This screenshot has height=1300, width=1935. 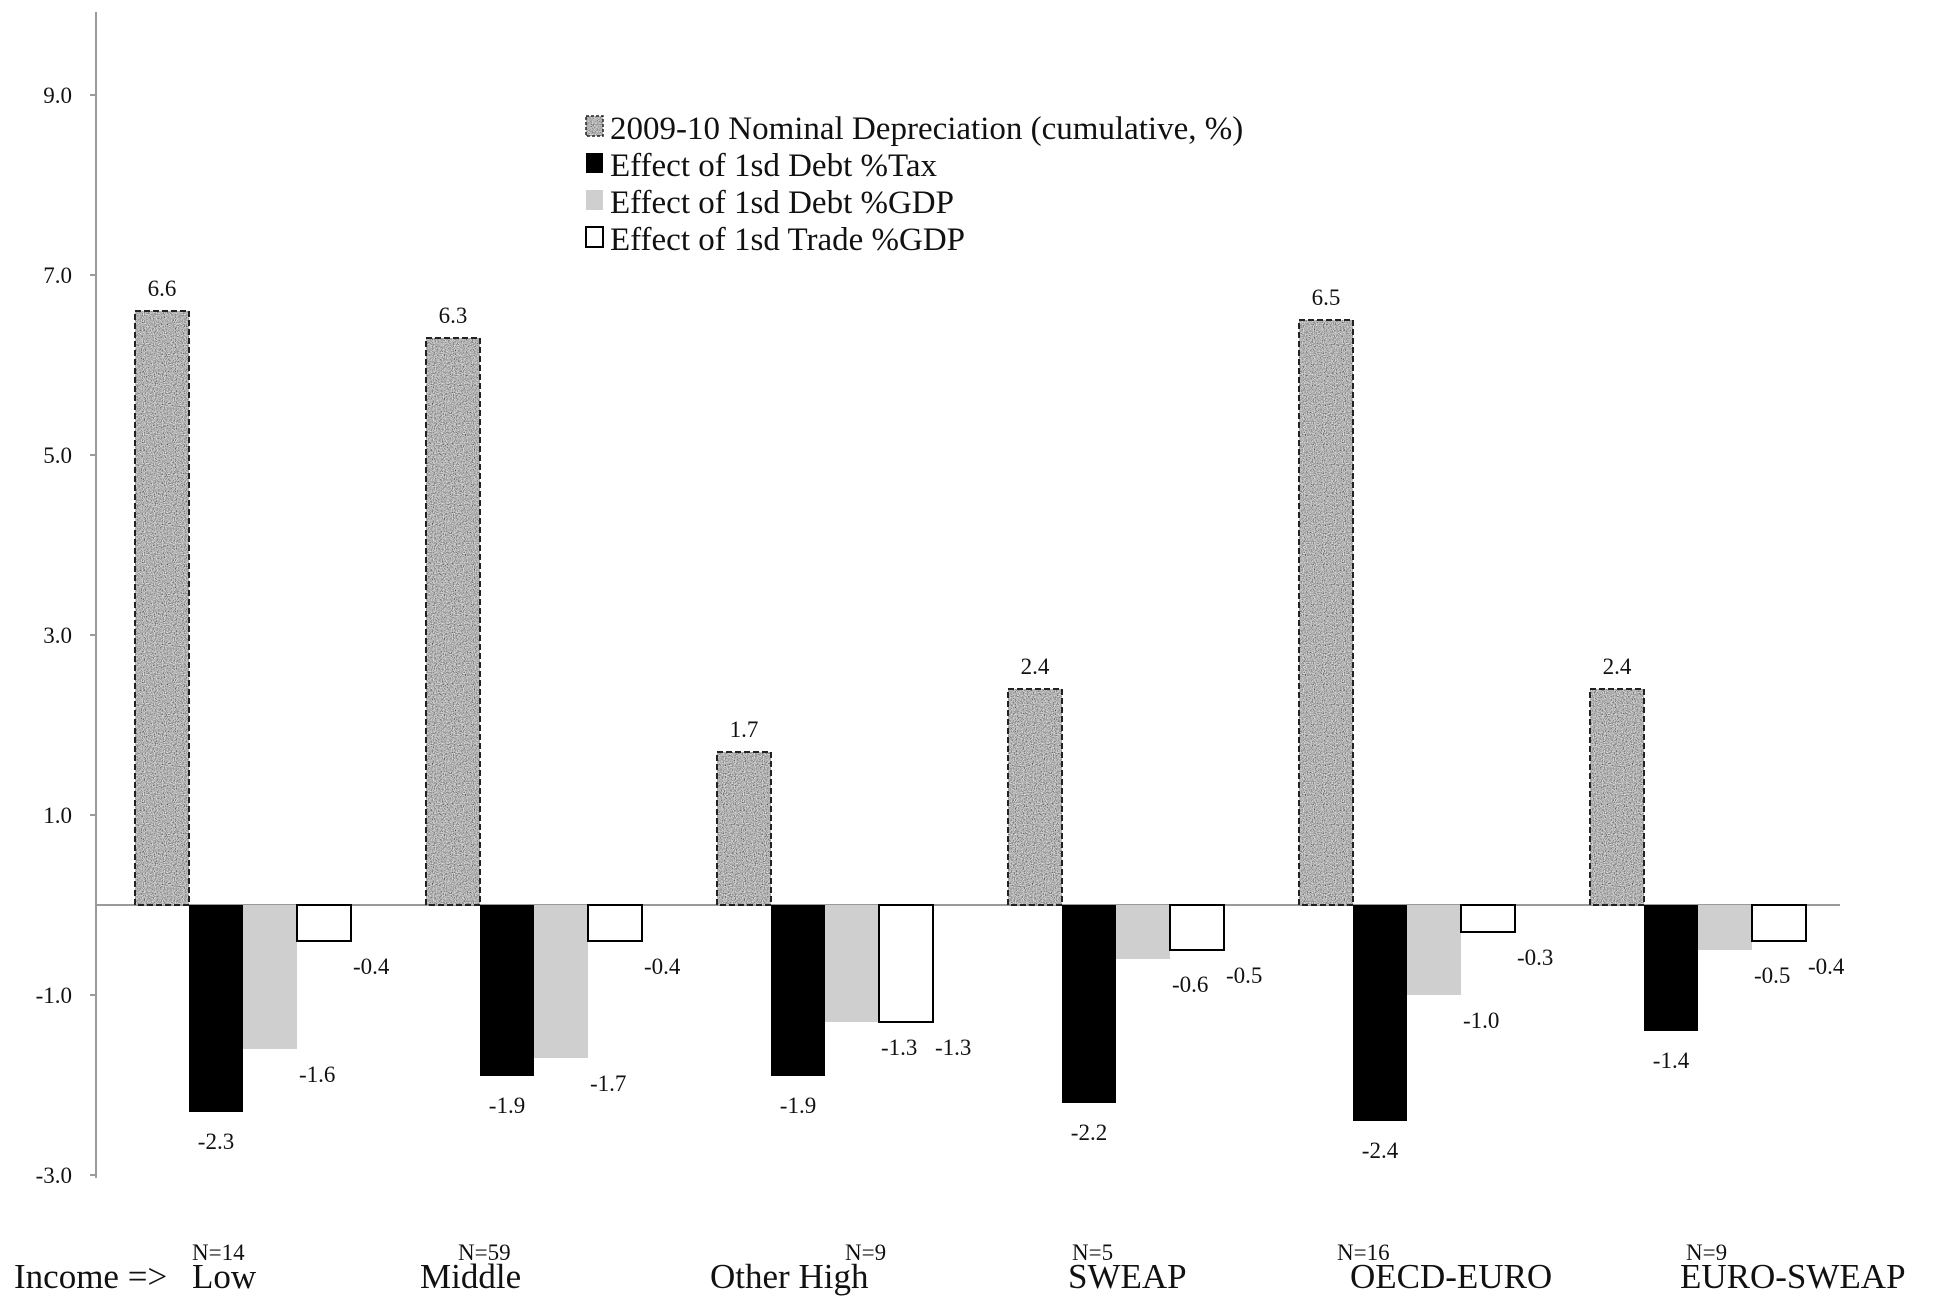 I want to click on legend-label: Effect of 1sd Debt %GDP, so click(x=782, y=203).